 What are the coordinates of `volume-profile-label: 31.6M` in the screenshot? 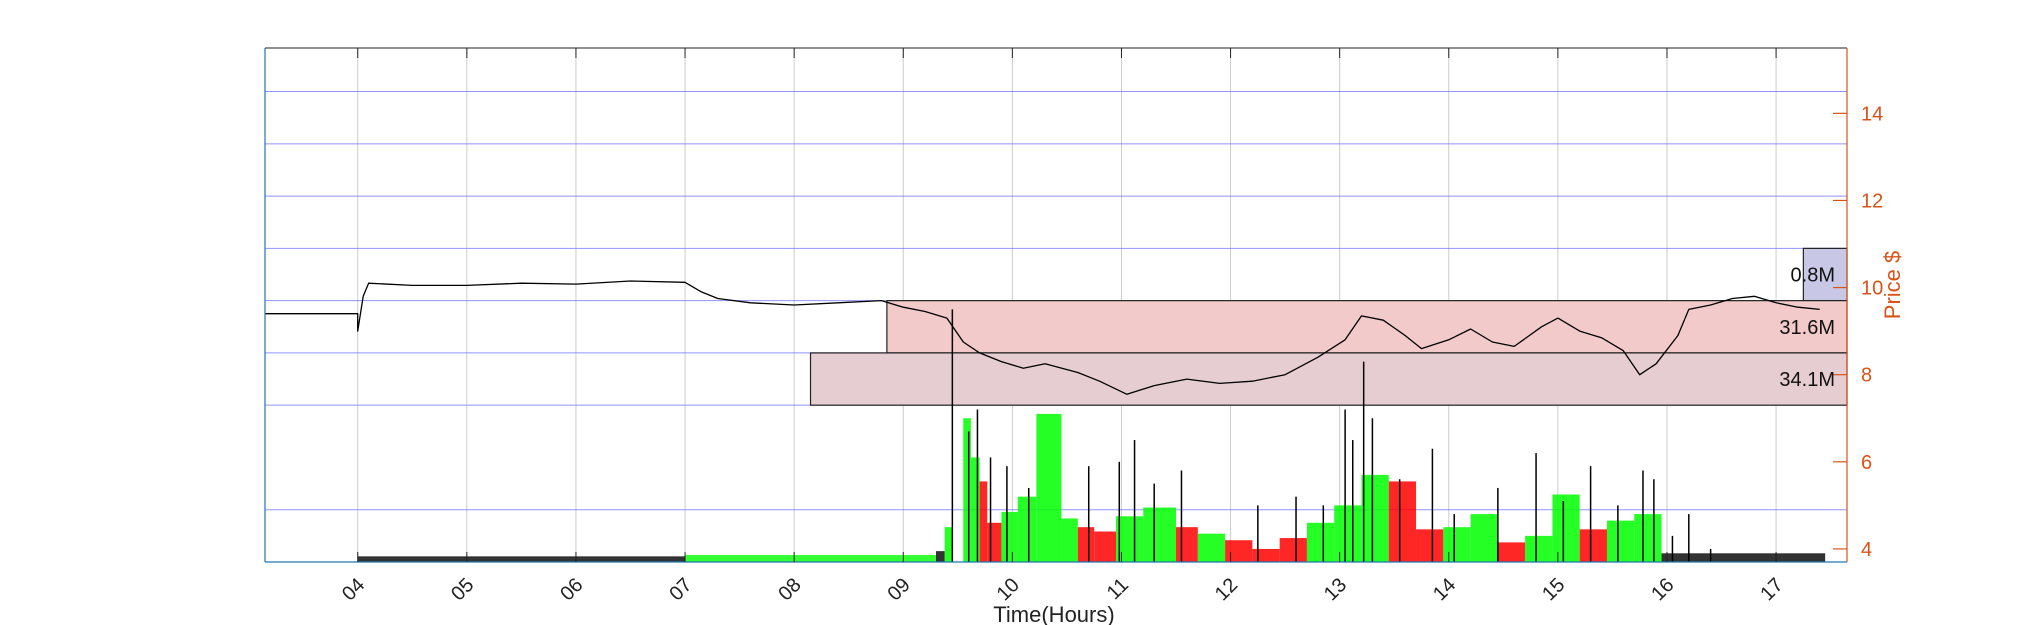 It's located at (1807, 328).